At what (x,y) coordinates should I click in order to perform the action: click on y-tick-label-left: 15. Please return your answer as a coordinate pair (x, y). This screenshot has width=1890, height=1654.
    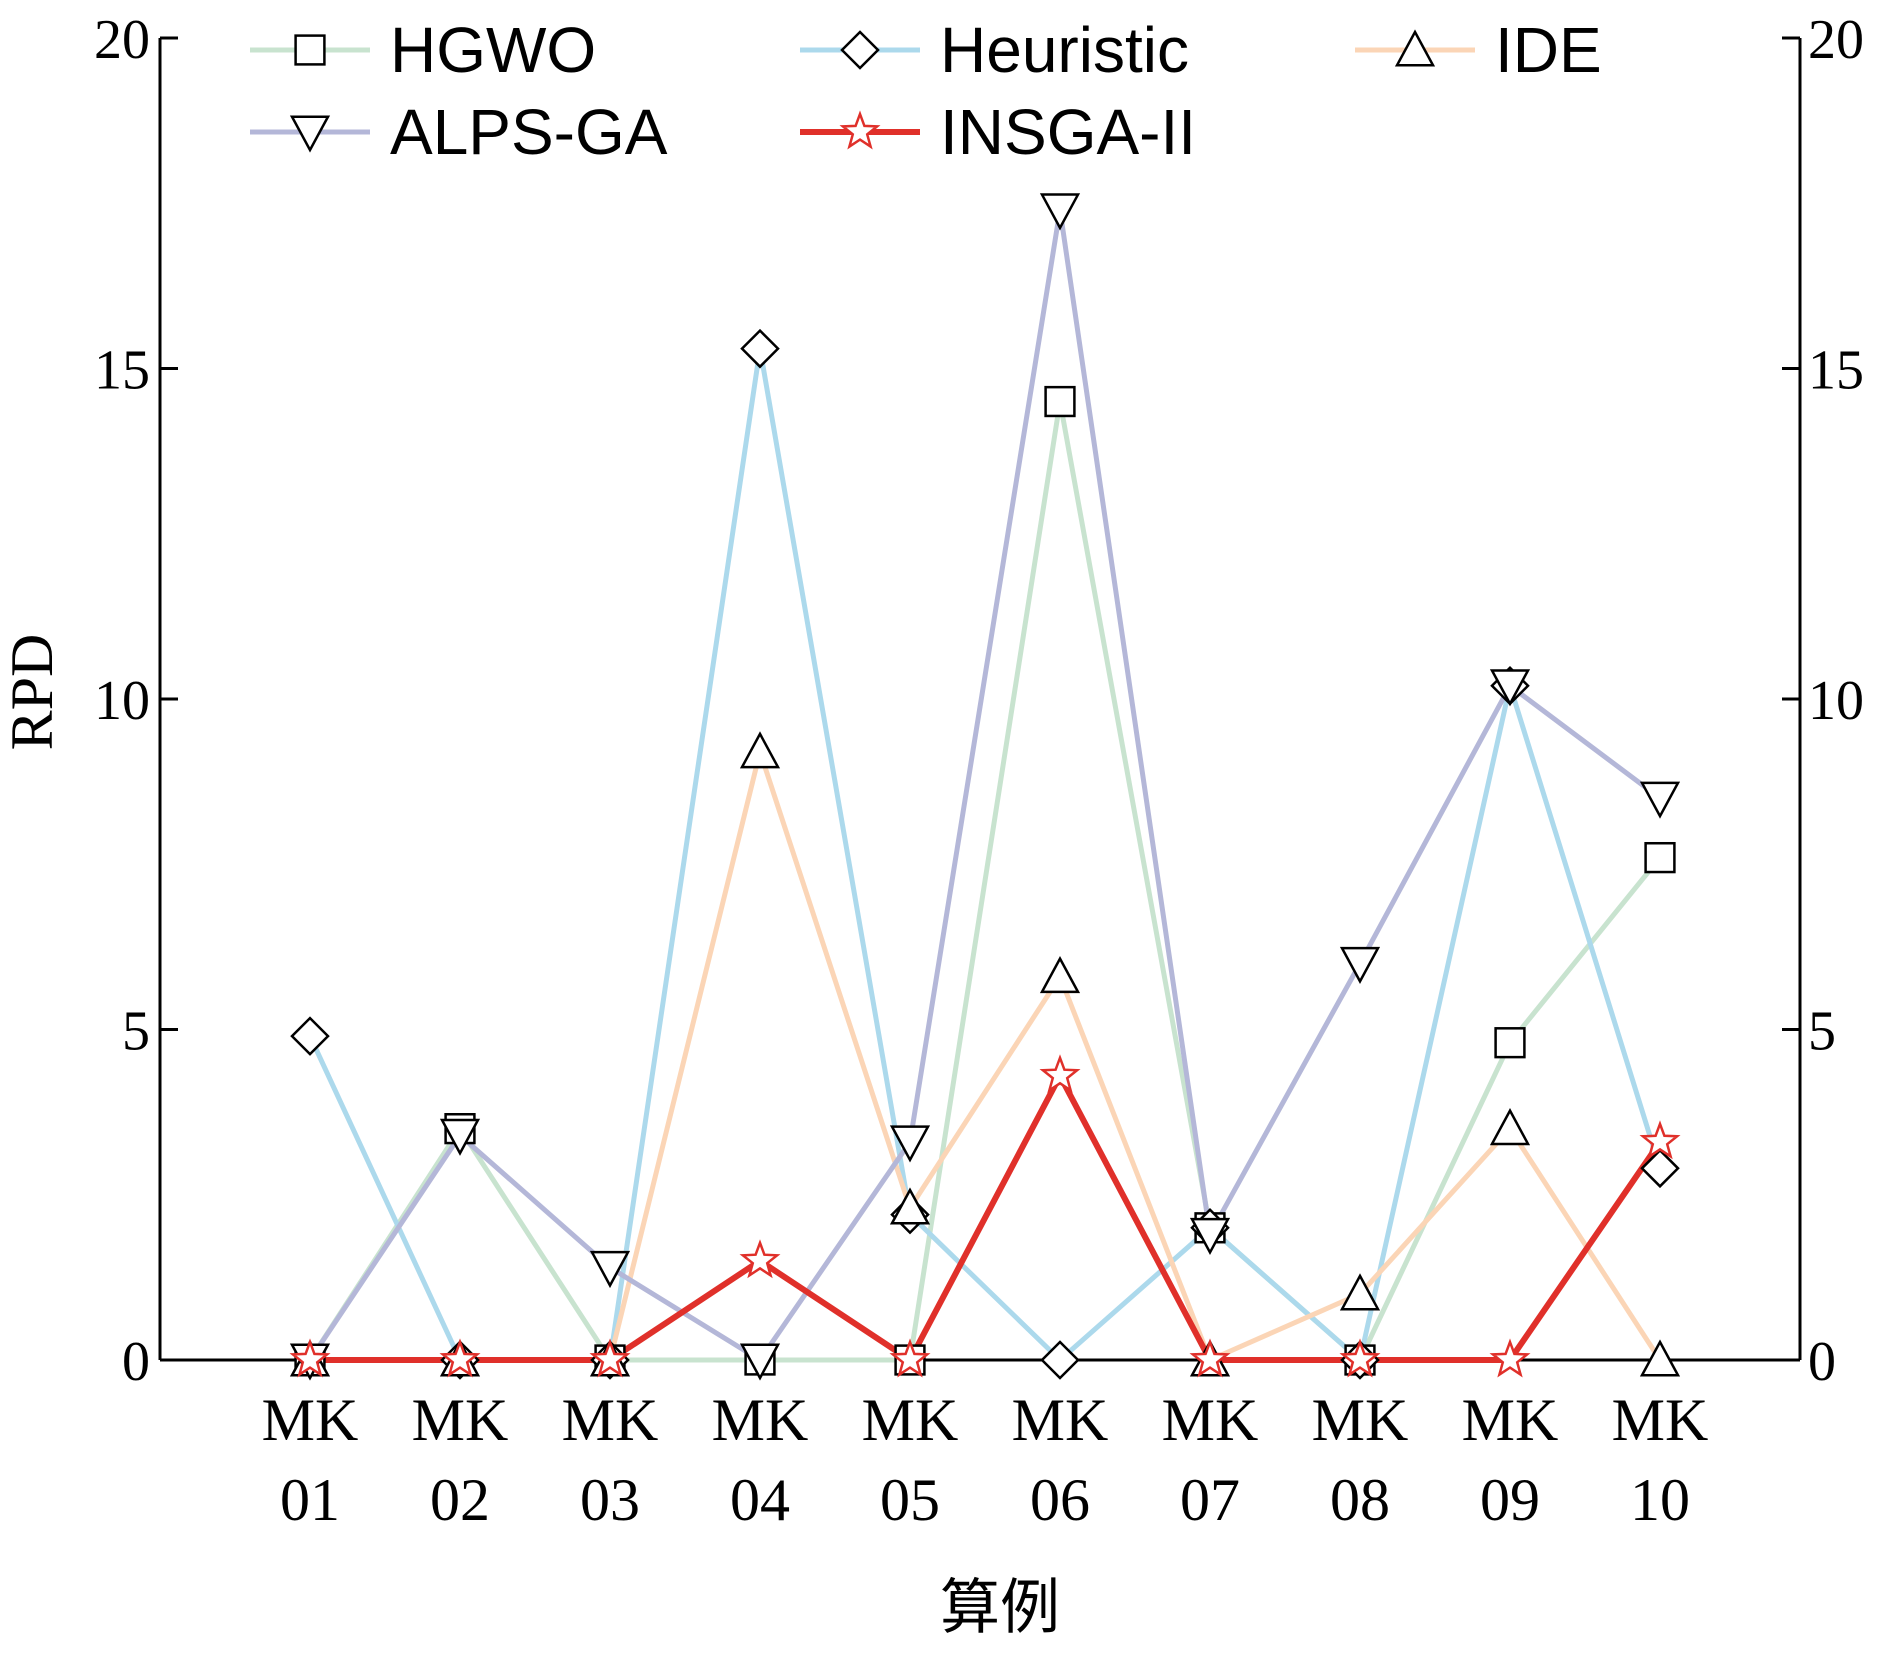
    Looking at the image, I should click on (122, 371).